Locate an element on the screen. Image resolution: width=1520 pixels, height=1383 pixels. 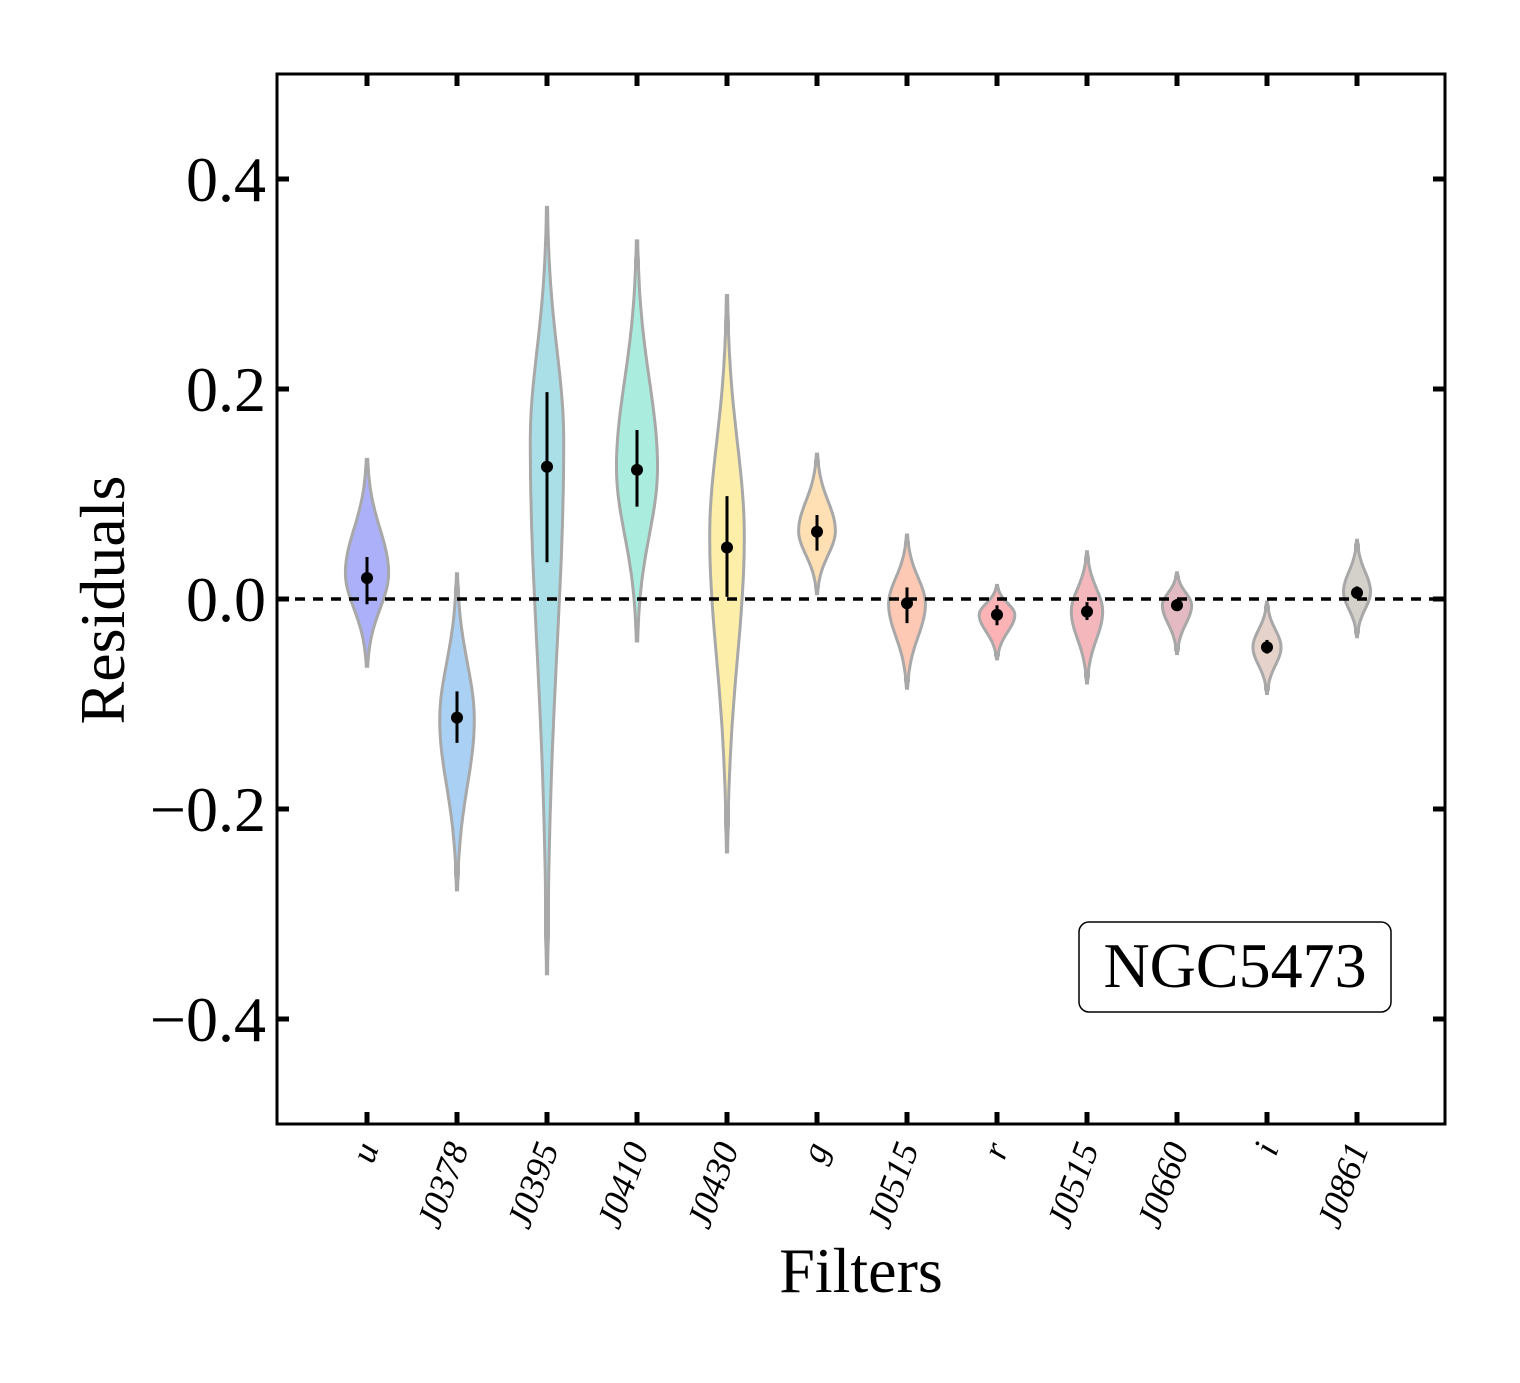
median-point-j0410 is located at coordinates (637, 469).